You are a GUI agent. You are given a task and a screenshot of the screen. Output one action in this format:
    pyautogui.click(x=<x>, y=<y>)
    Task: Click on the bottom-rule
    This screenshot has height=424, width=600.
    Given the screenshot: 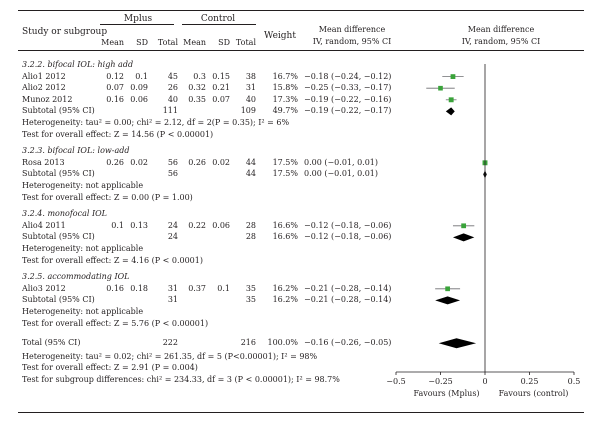 What is the action you would take?
    pyautogui.click(x=301, y=412)
    